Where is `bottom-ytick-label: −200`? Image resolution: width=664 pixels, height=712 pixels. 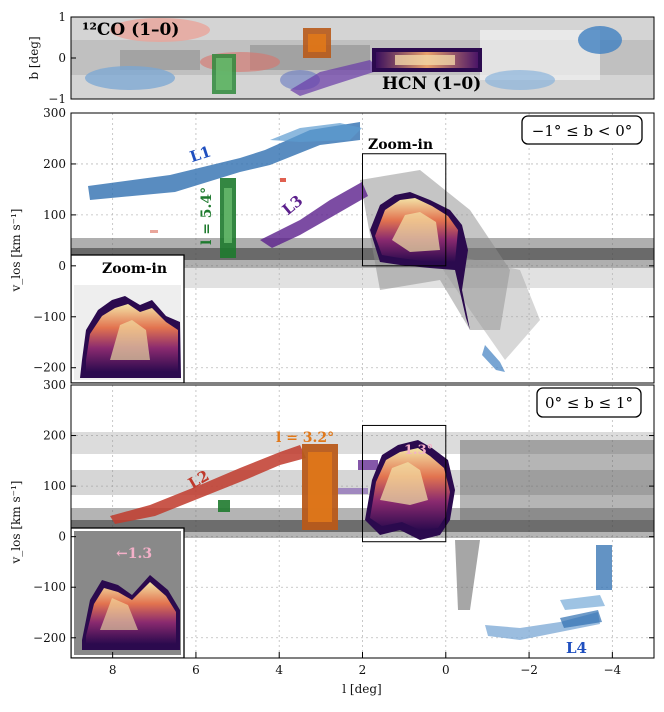
bottom-ytick-label: −200 is located at coordinates (49, 638).